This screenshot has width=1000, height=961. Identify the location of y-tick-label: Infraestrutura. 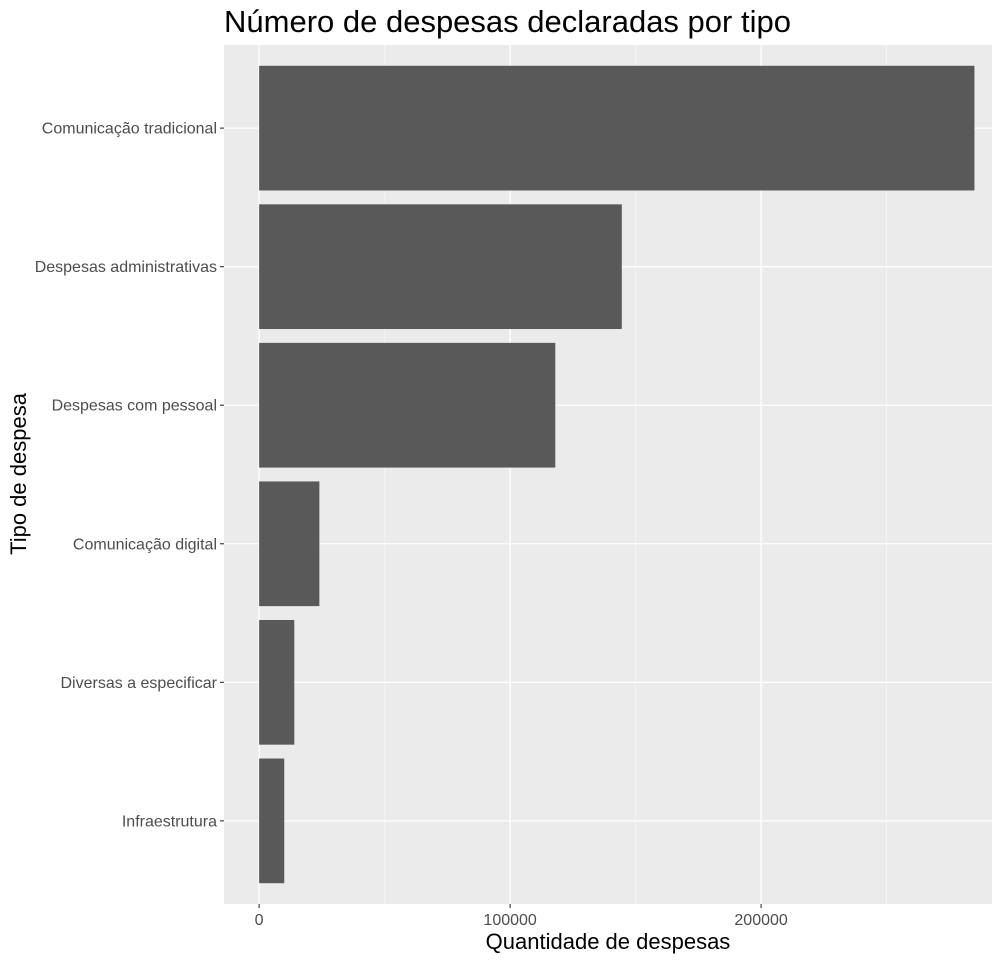
(169, 821).